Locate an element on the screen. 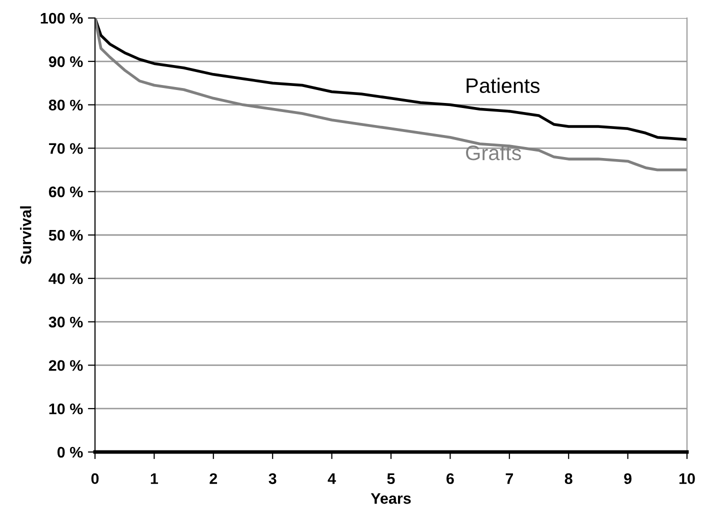  series-label: Patients is located at coordinates (503, 86).